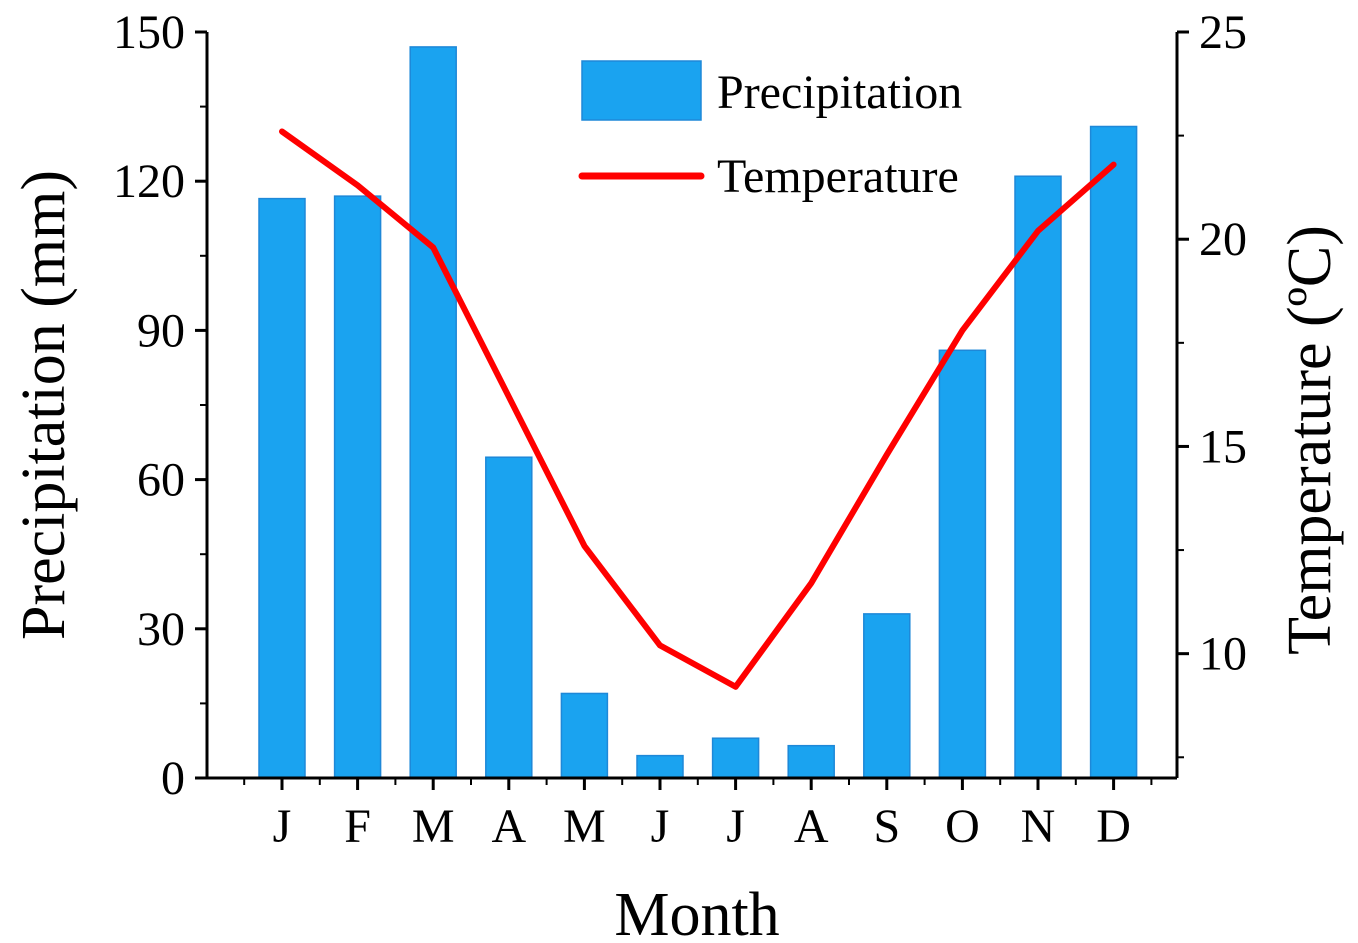 Image resolution: width=1358 pixels, height=943 pixels. What do you see at coordinates (161, 480) in the screenshot?
I see `y-tick-label: 60` at bounding box center [161, 480].